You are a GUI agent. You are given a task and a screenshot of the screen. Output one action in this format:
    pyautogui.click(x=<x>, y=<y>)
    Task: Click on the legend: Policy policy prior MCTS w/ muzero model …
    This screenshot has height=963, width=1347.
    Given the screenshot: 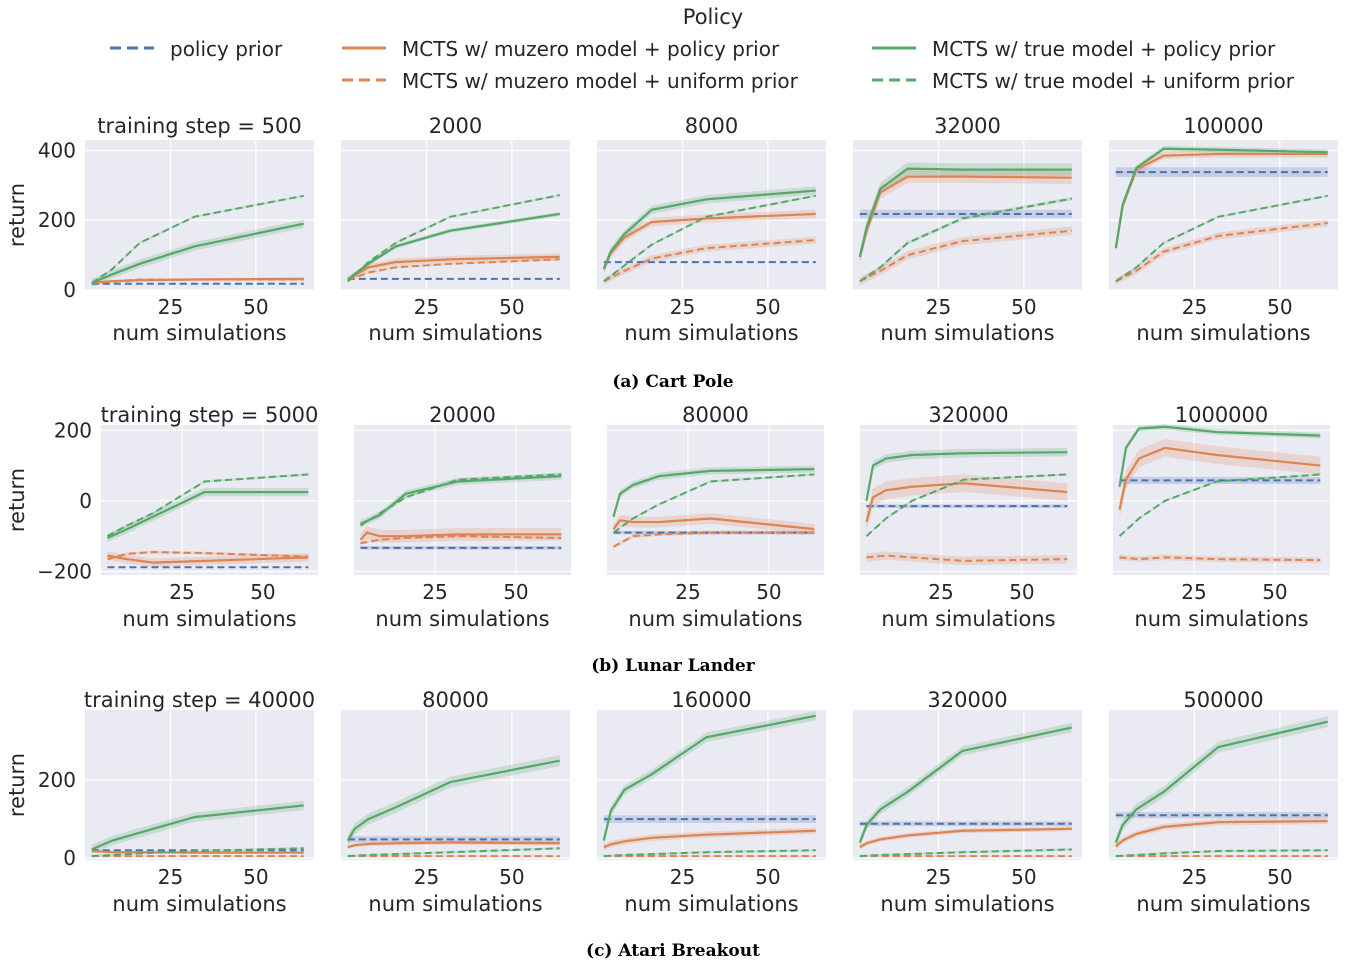 What is the action you would take?
    pyautogui.click(x=702, y=49)
    